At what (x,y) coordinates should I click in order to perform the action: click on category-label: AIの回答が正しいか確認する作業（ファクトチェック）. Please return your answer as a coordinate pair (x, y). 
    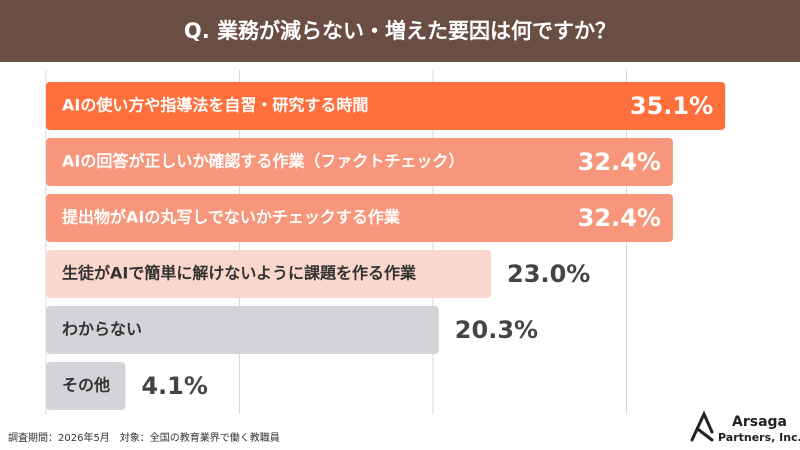
    Looking at the image, I should click on (263, 161).